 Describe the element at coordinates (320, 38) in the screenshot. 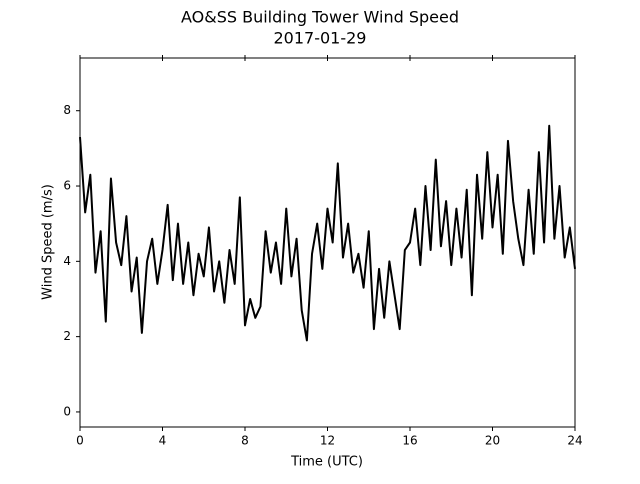

I see `chart-subtitle: 2017-01-29` at that location.